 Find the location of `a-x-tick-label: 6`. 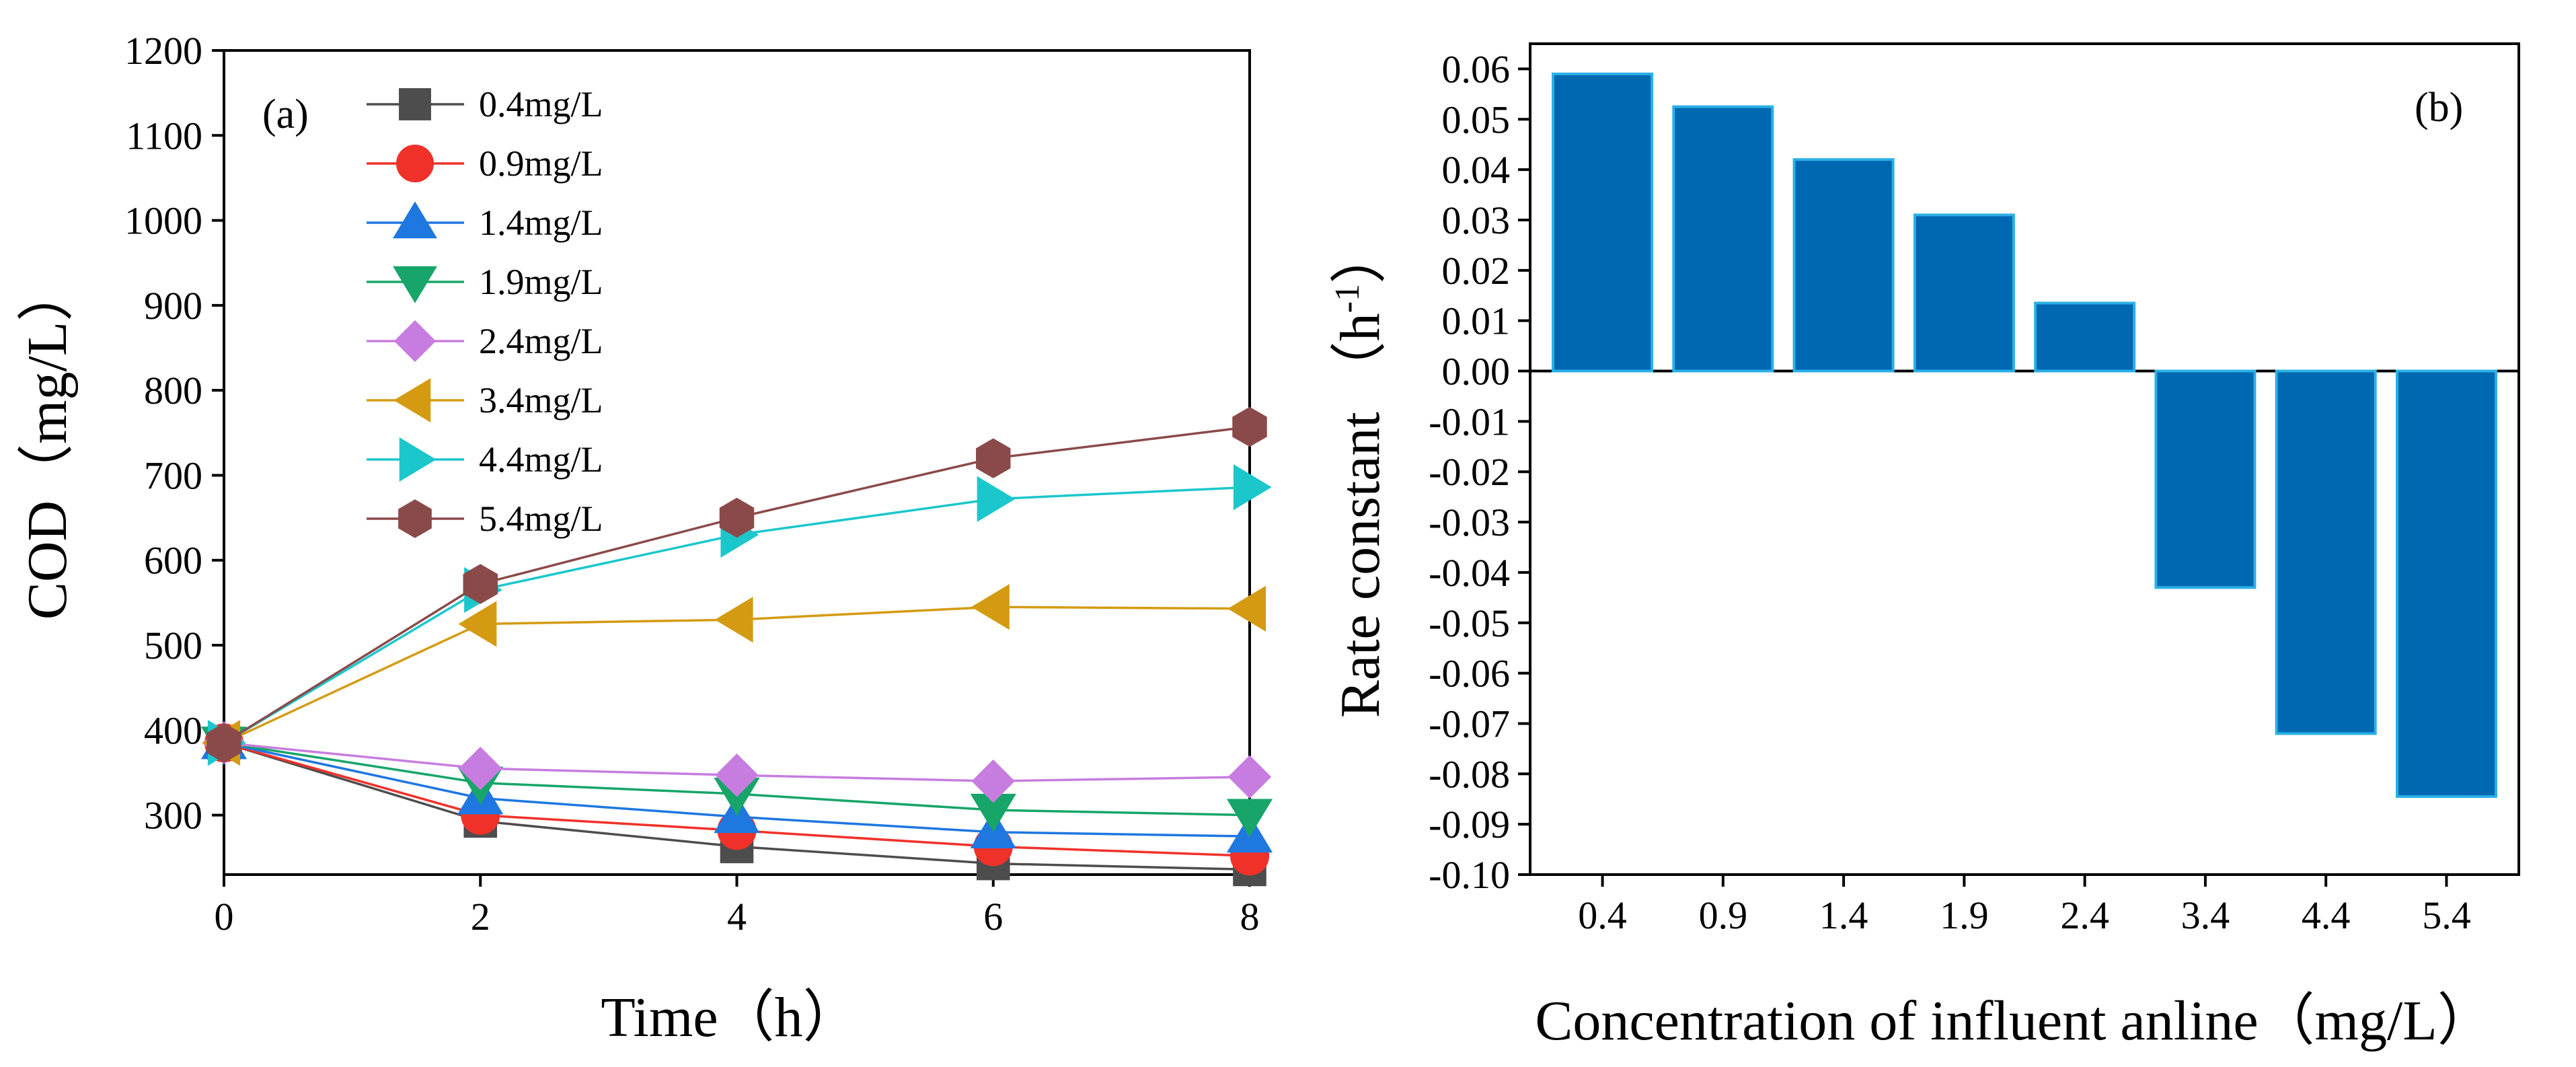

a-x-tick-label: 6 is located at coordinates (993, 917).